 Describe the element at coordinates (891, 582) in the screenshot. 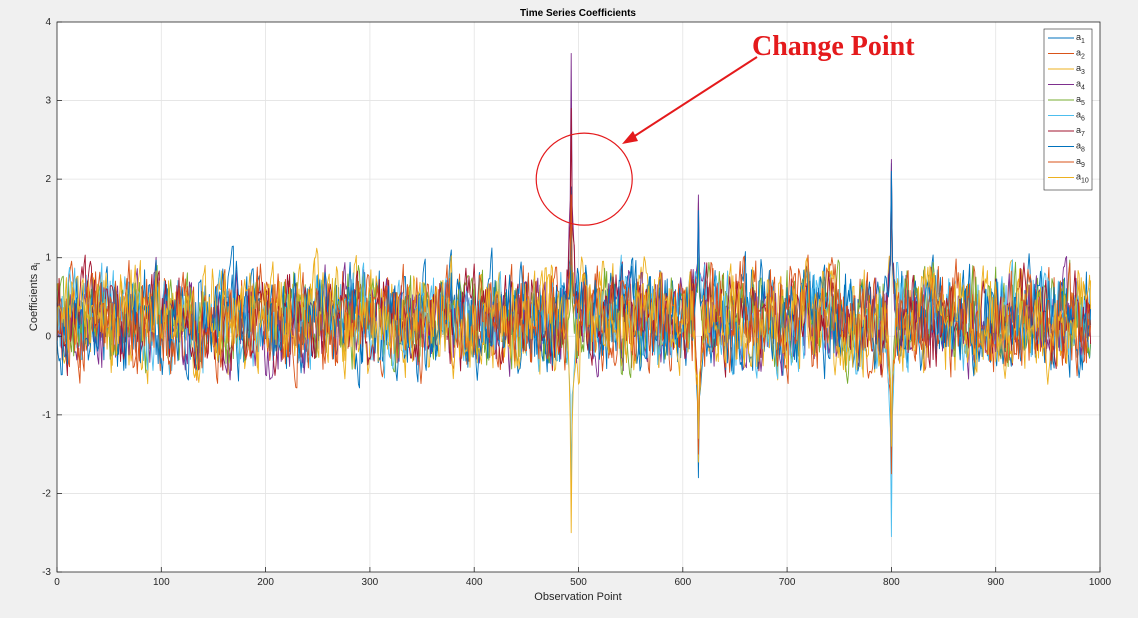

I see `x-tick-label: 800` at that location.